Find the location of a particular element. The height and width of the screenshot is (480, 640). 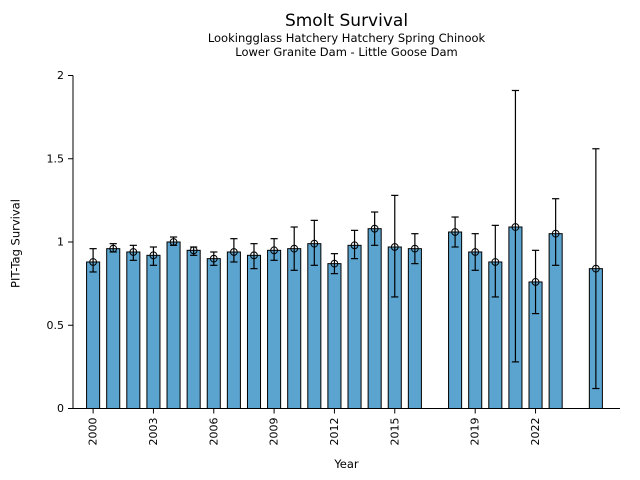

bar-2001 is located at coordinates (113, 328).